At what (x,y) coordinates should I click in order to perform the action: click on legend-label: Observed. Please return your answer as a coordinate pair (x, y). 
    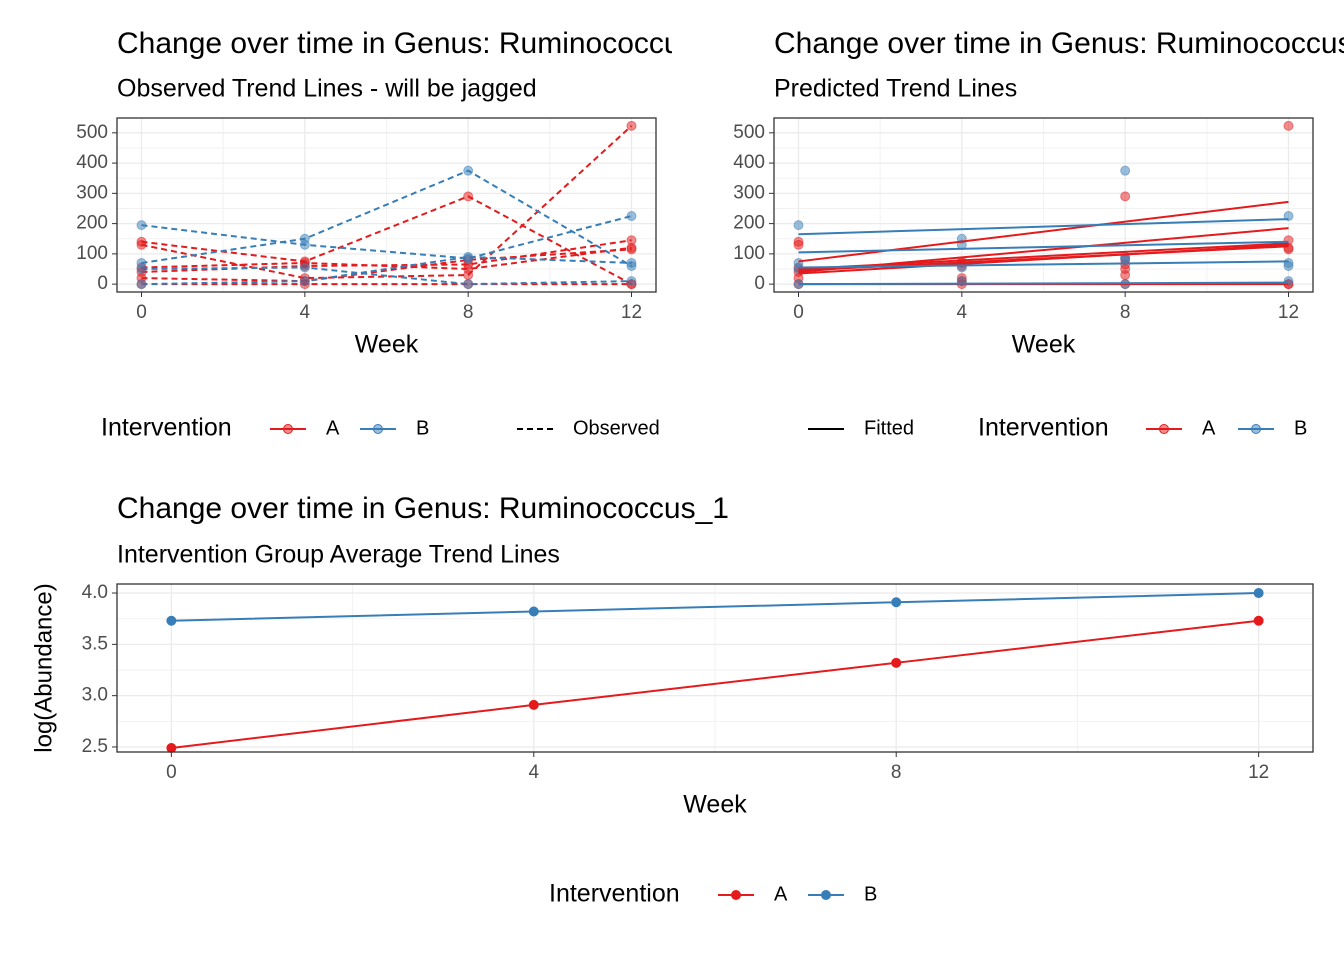
    Looking at the image, I should click on (616, 428).